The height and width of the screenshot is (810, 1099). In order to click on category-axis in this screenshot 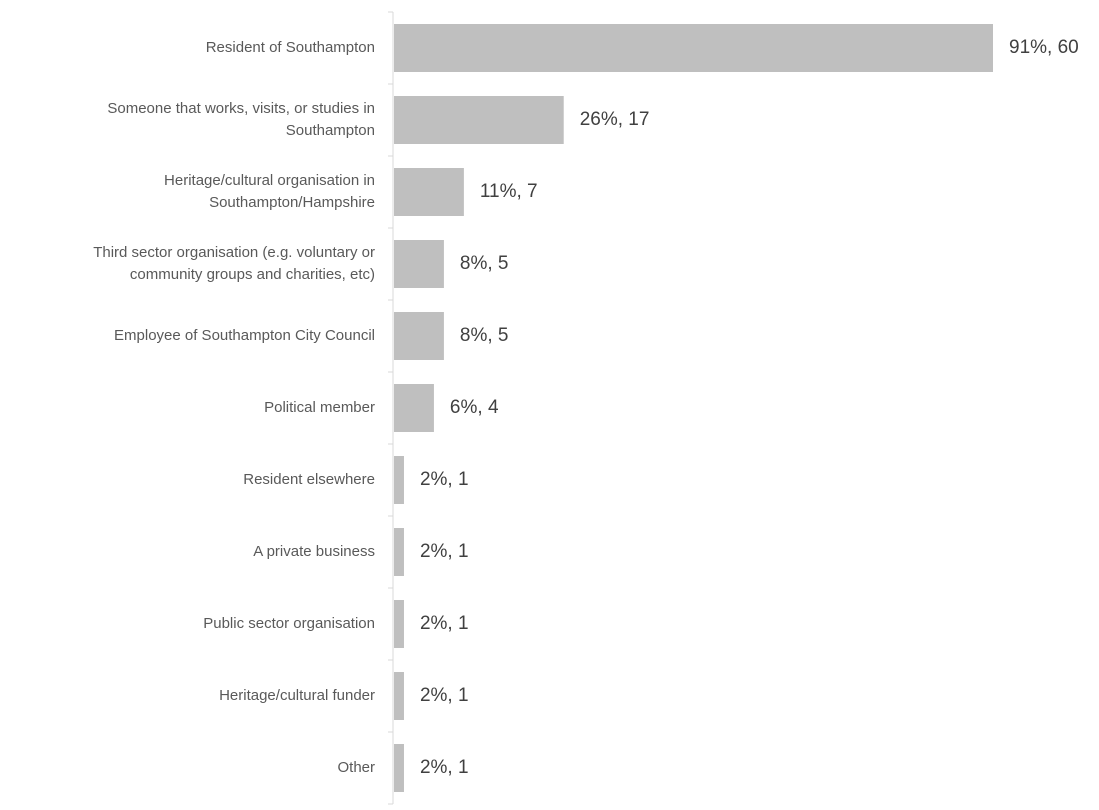, I will do `click(391, 408)`.